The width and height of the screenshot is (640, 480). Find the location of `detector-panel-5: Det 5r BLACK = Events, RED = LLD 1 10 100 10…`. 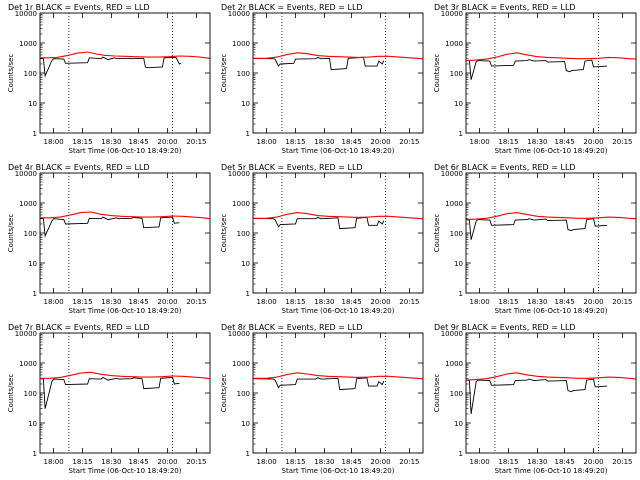

detector-panel-5: Det 5r BLACK = Events, RED = LLD 1 10 100 10… is located at coordinates (322, 239).